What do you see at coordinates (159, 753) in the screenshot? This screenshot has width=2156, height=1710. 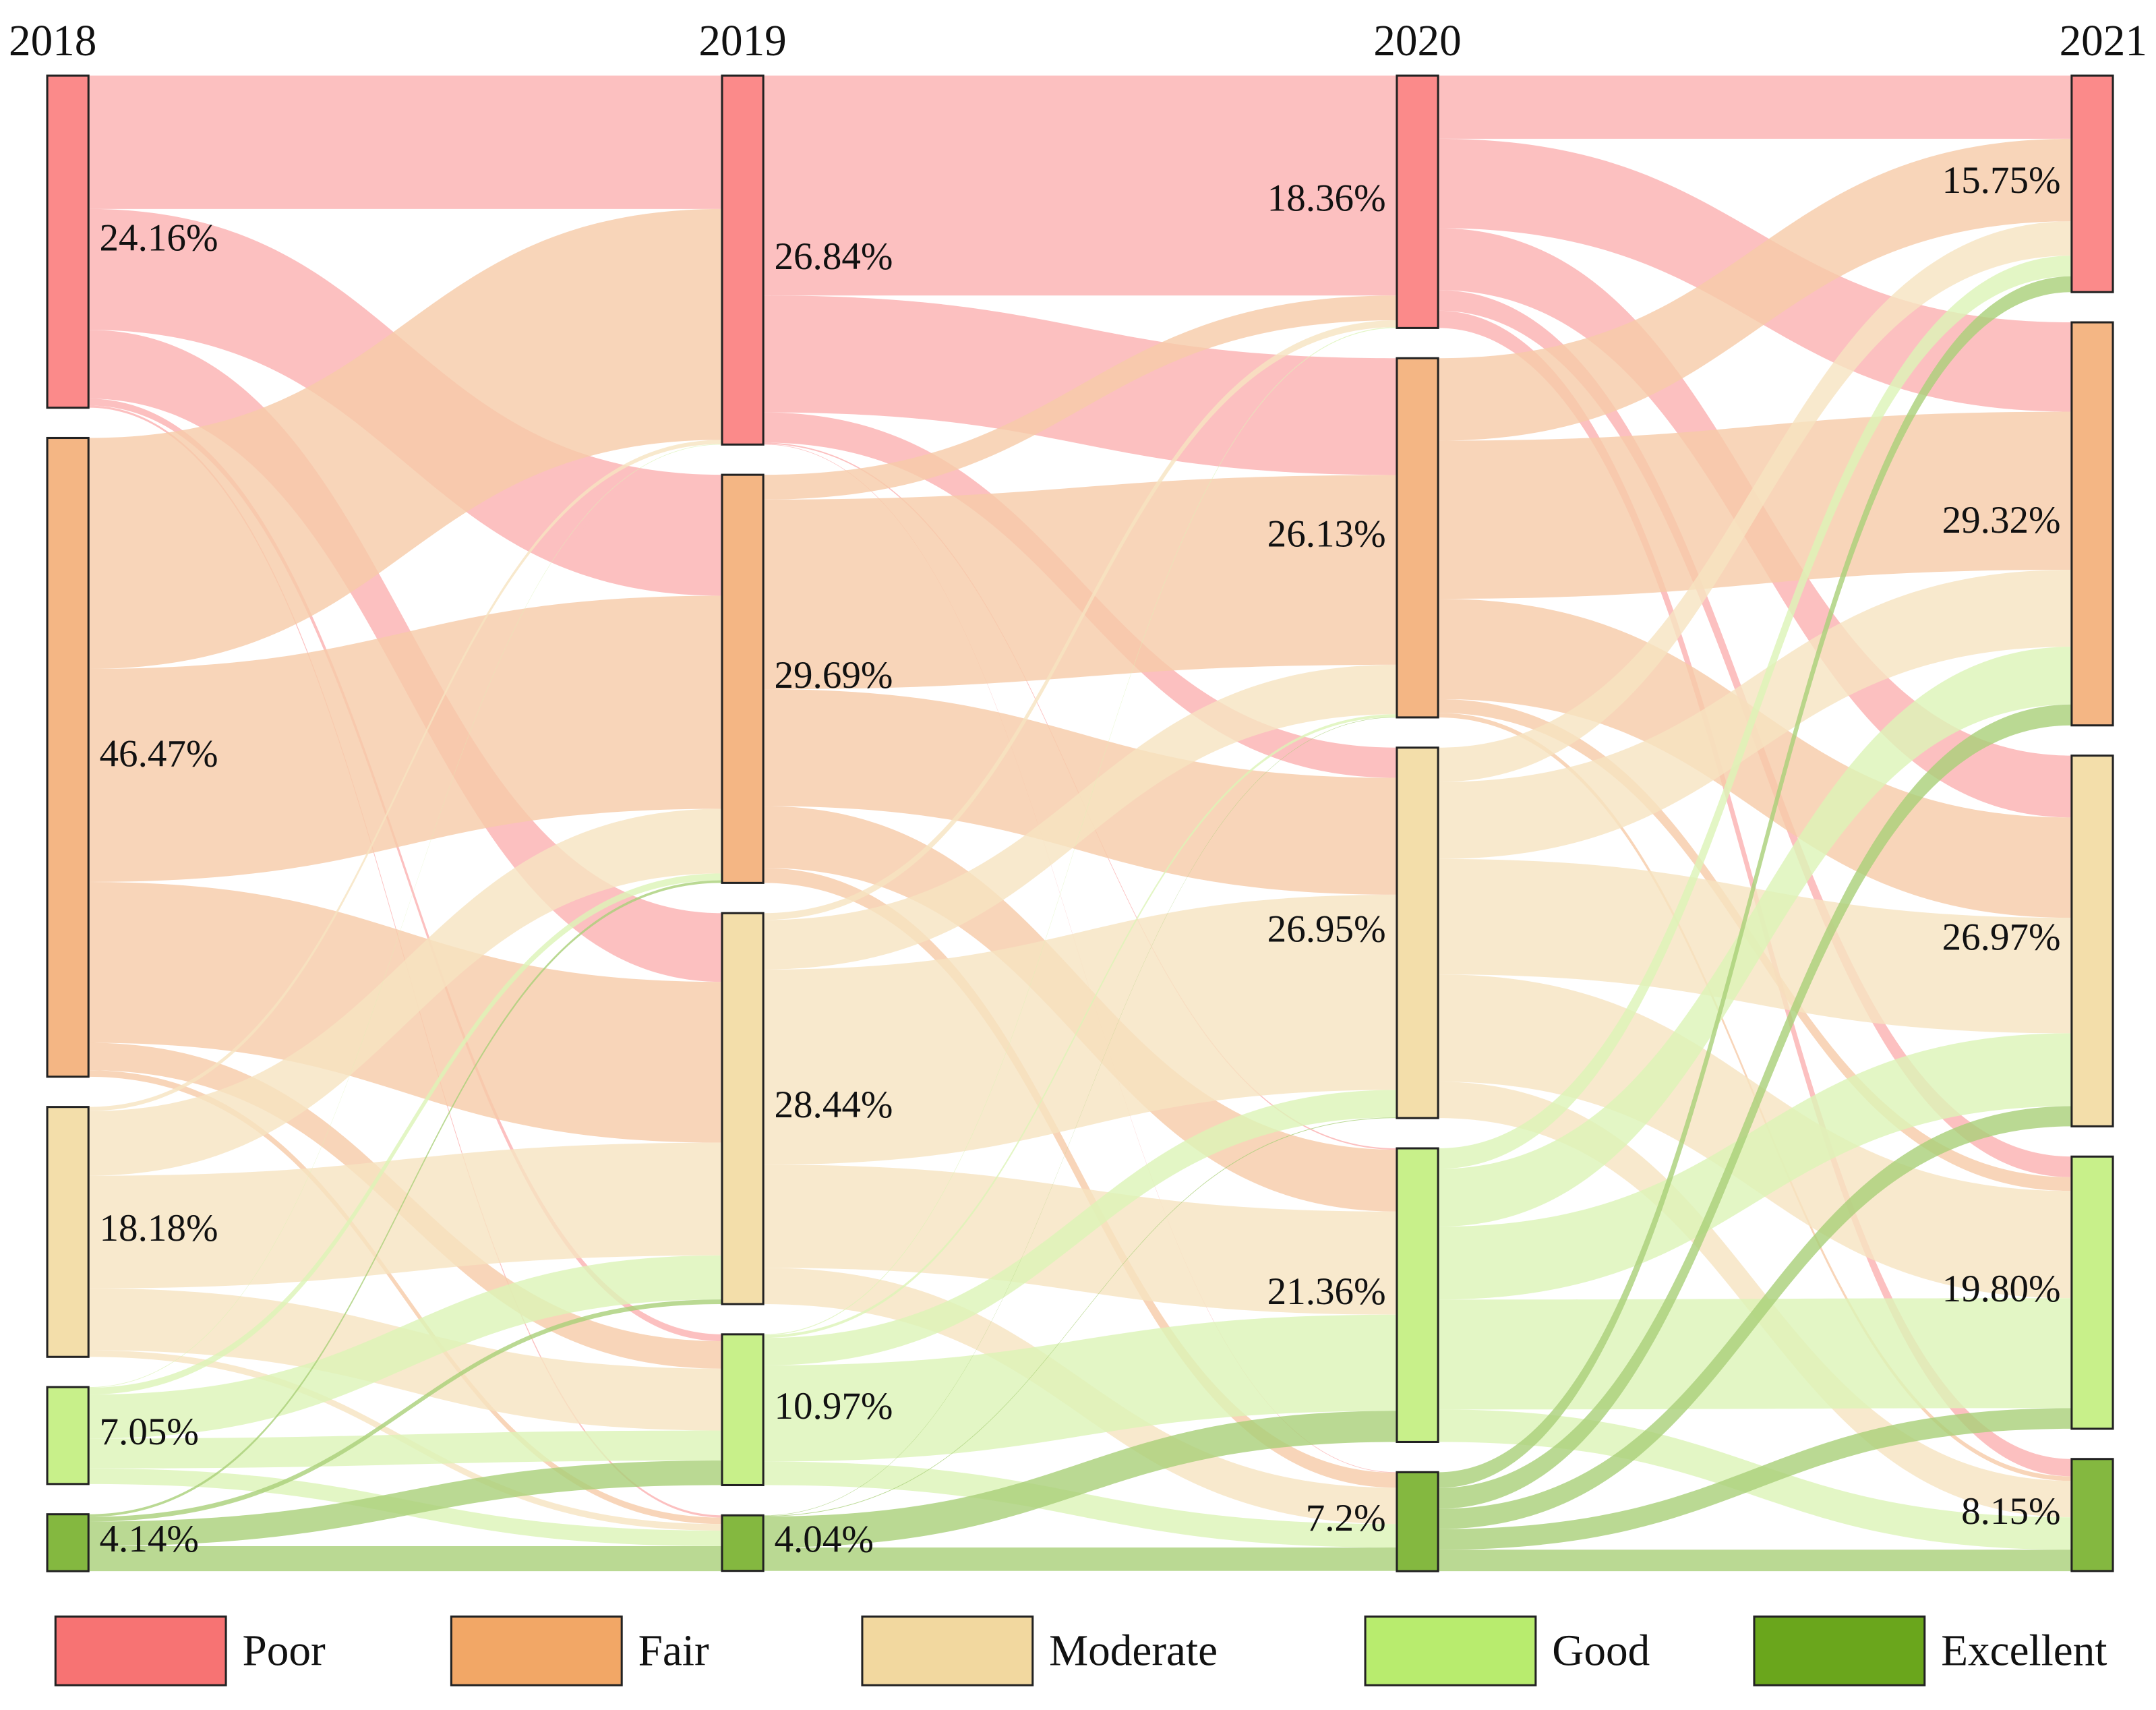 I see `node-label: 46.47%` at bounding box center [159, 753].